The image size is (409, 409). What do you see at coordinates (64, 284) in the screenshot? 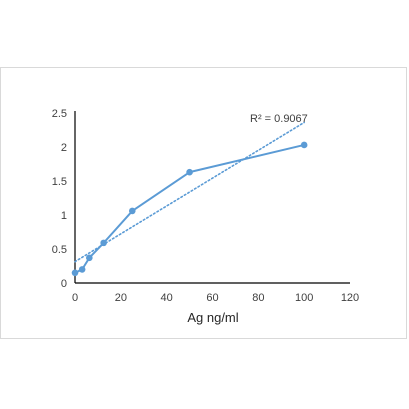
I see `y-tick-label: 0` at bounding box center [64, 284].